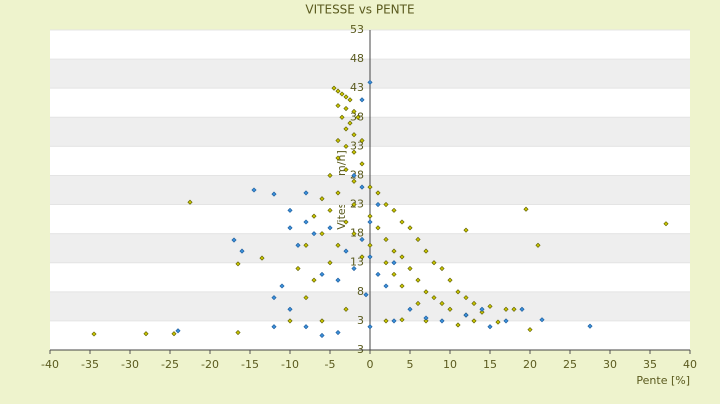 The height and width of the screenshot is (404, 720). I want to click on x-tick-label: -5, so click(330, 364).